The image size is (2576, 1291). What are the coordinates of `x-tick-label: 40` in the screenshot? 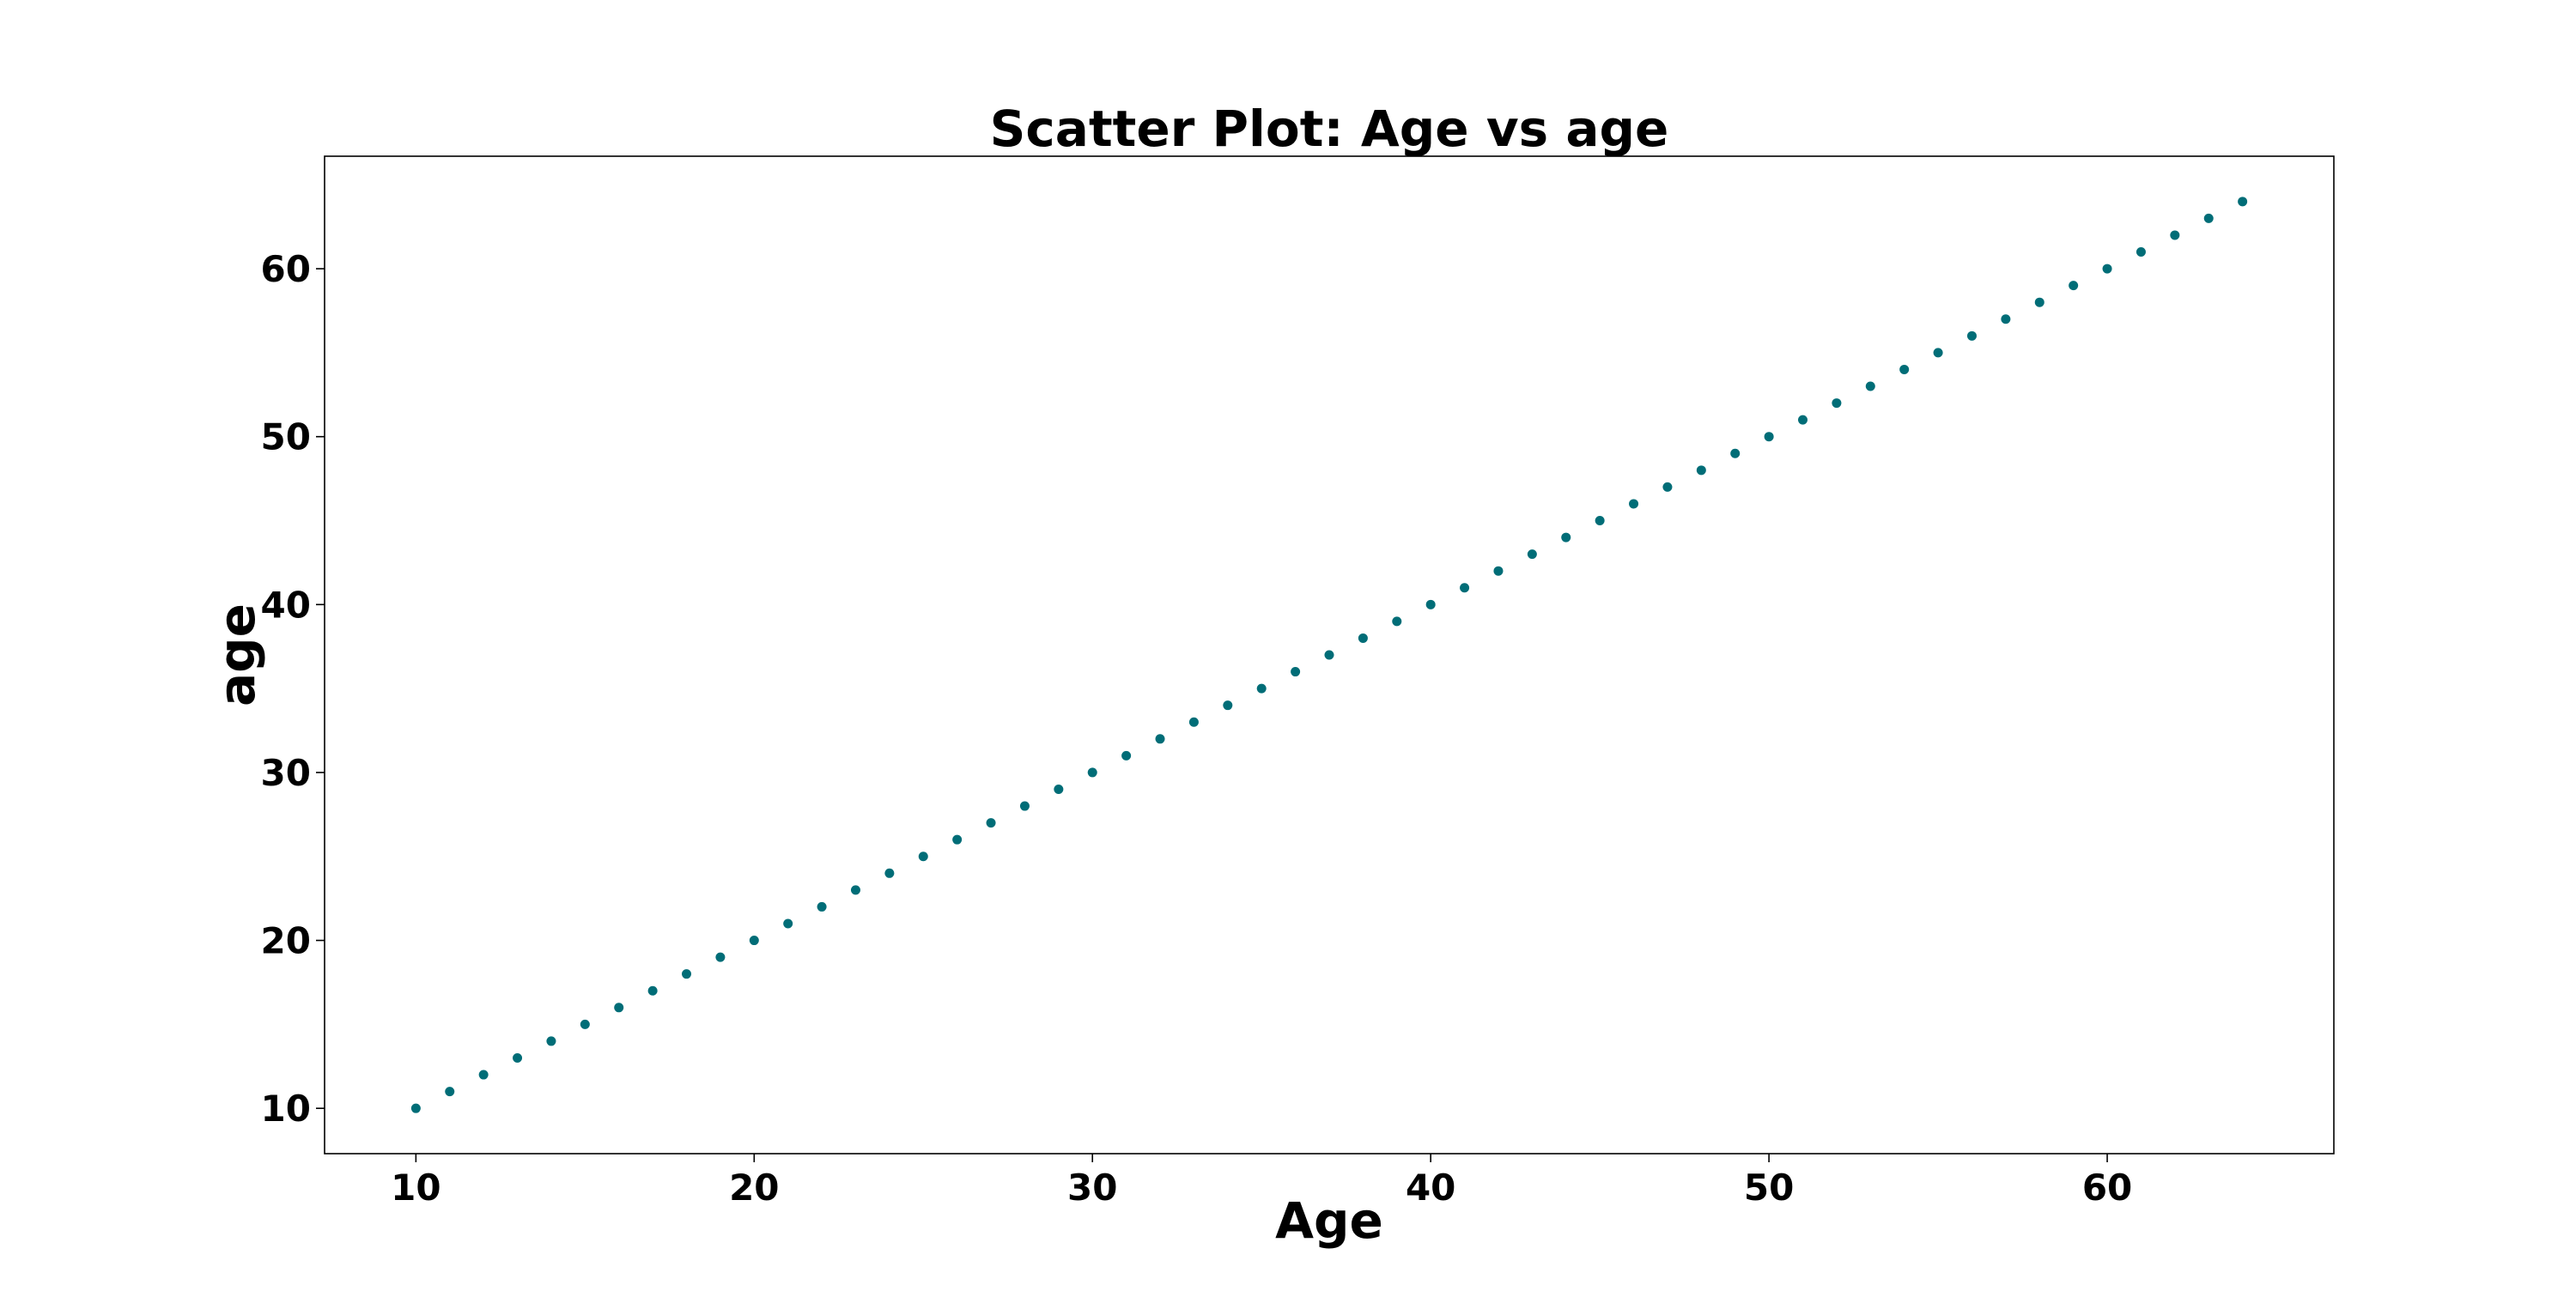 It's located at (1430, 1188).